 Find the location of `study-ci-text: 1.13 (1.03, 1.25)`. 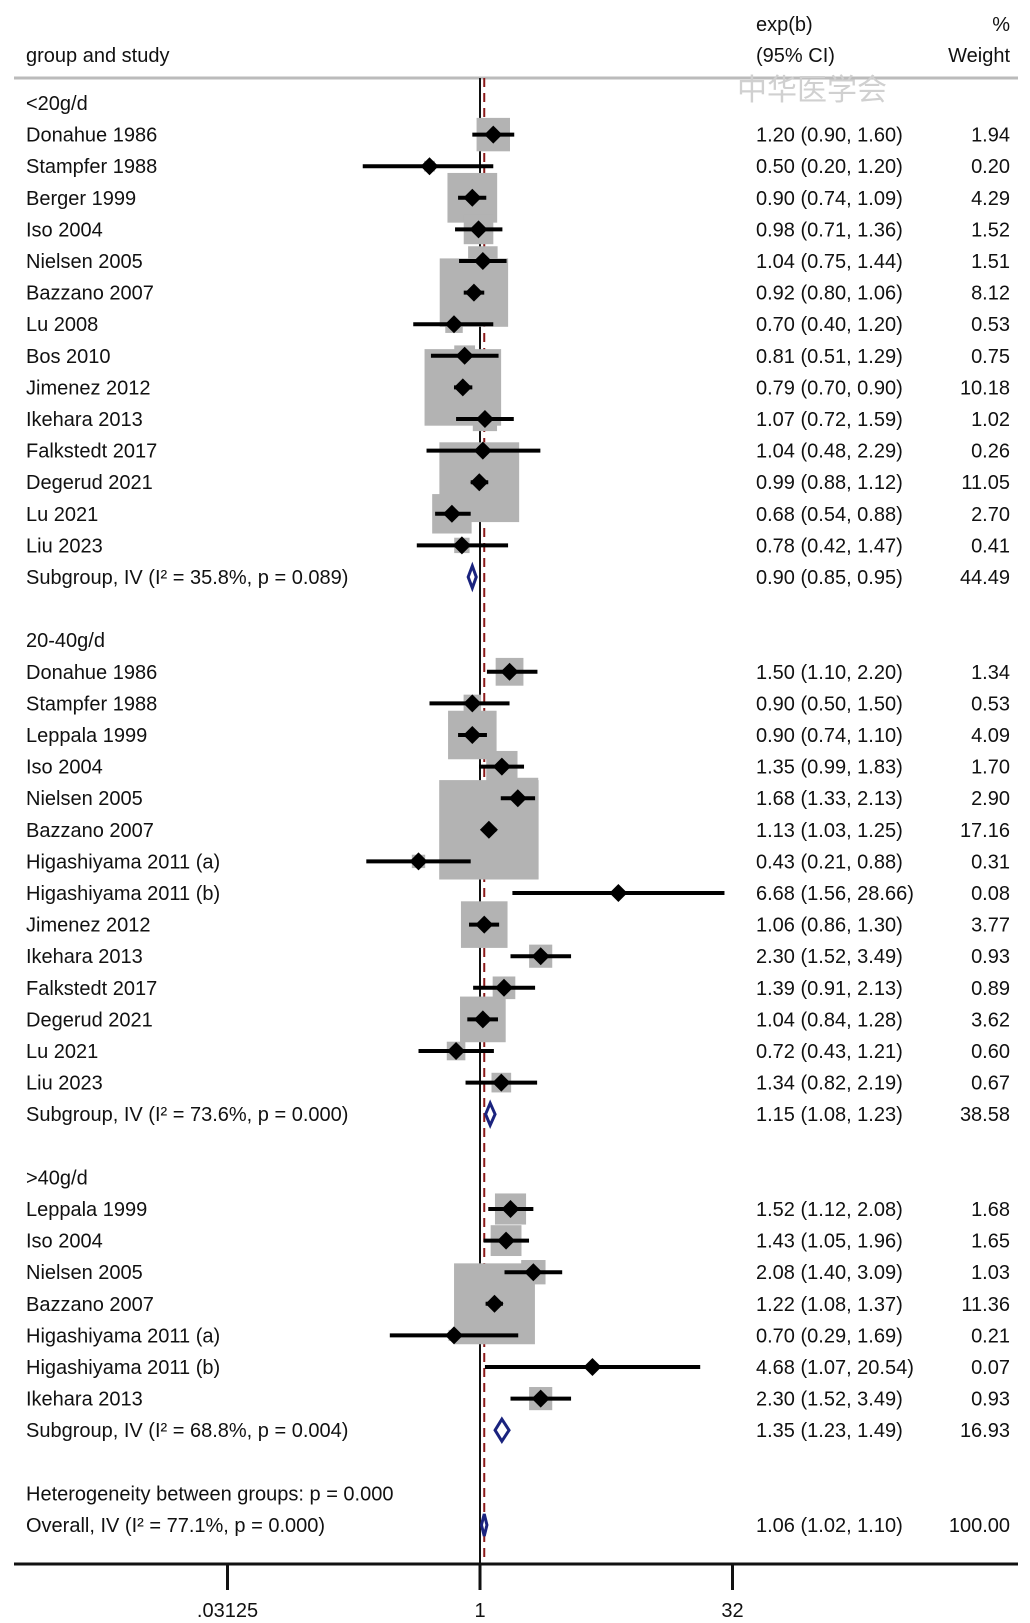

study-ci-text: 1.13 (1.03, 1.25) is located at coordinates (829, 831).